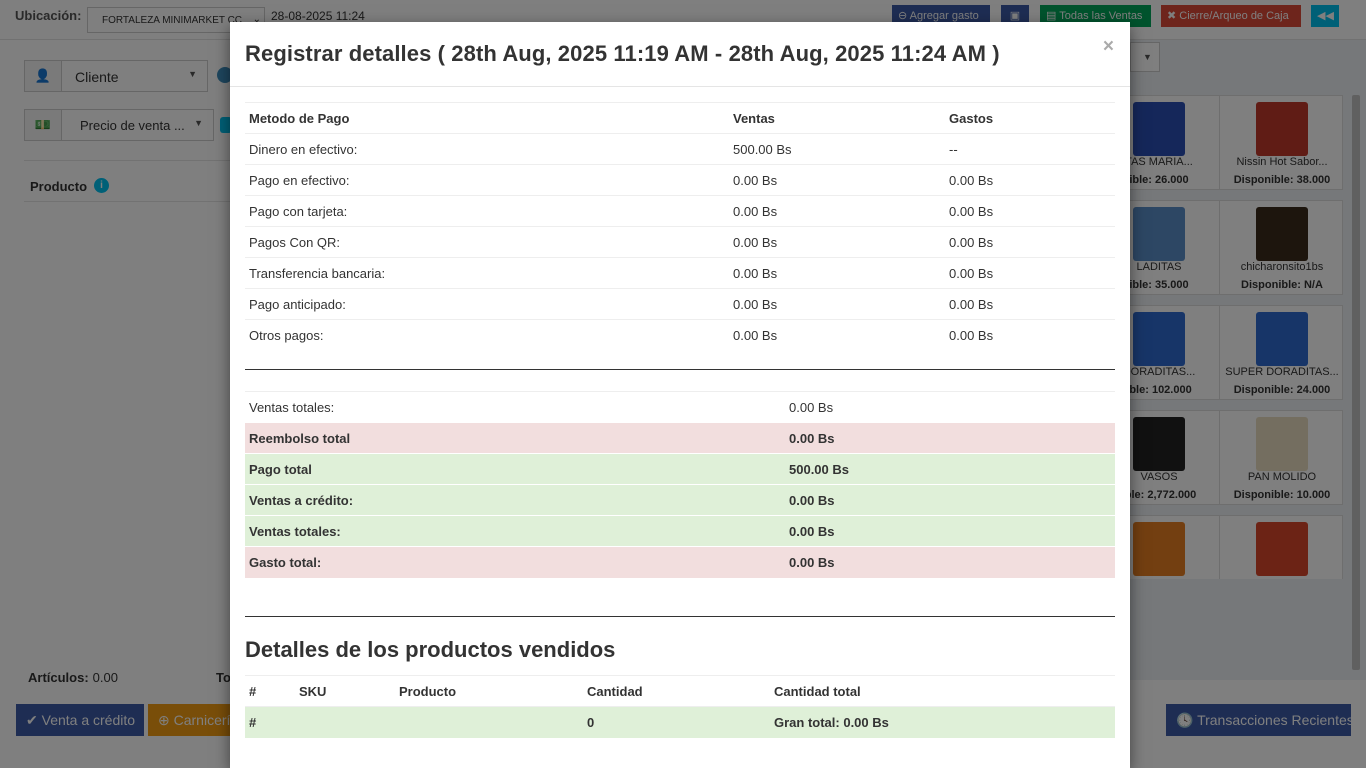 This screenshot has height=768, width=1366. I want to click on payment-method-label: Dinero en efectivo:, so click(487, 149).